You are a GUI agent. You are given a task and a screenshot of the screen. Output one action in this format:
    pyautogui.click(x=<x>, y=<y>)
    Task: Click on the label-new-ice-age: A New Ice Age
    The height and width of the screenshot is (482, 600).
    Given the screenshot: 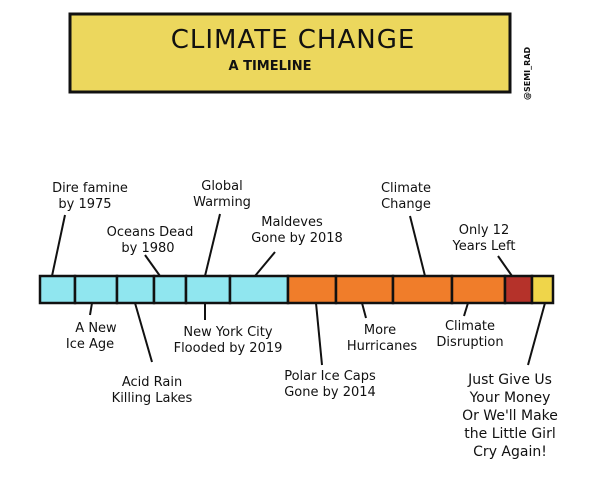 What is the action you would take?
    pyautogui.click(x=91, y=336)
    